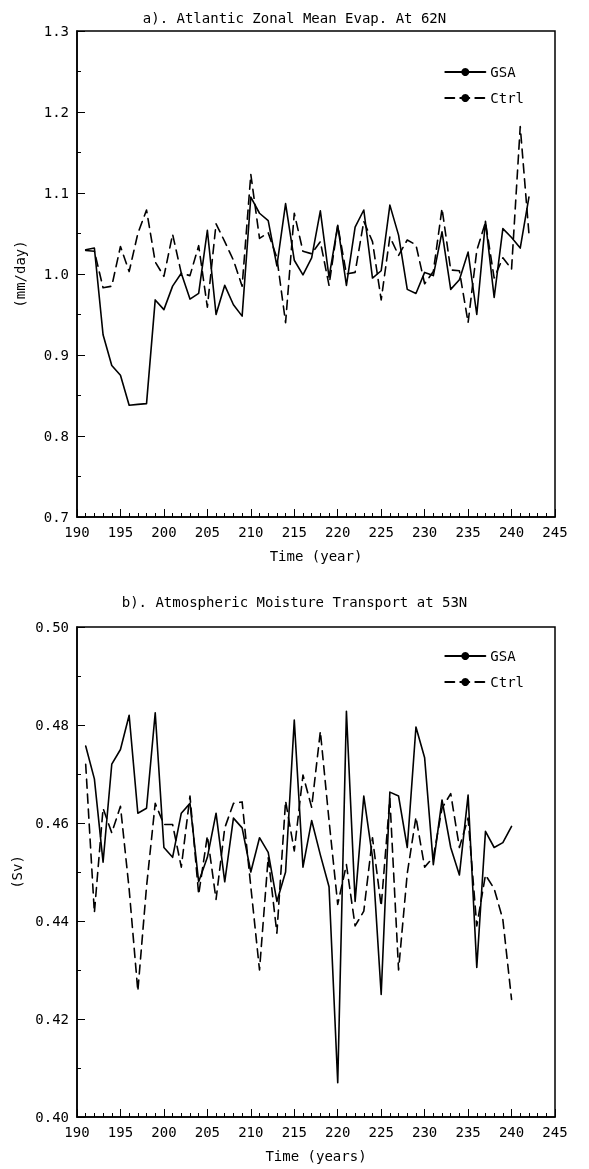  What do you see at coordinates (56, 436) in the screenshot?
I see `y-tick-label: 0.8` at bounding box center [56, 436].